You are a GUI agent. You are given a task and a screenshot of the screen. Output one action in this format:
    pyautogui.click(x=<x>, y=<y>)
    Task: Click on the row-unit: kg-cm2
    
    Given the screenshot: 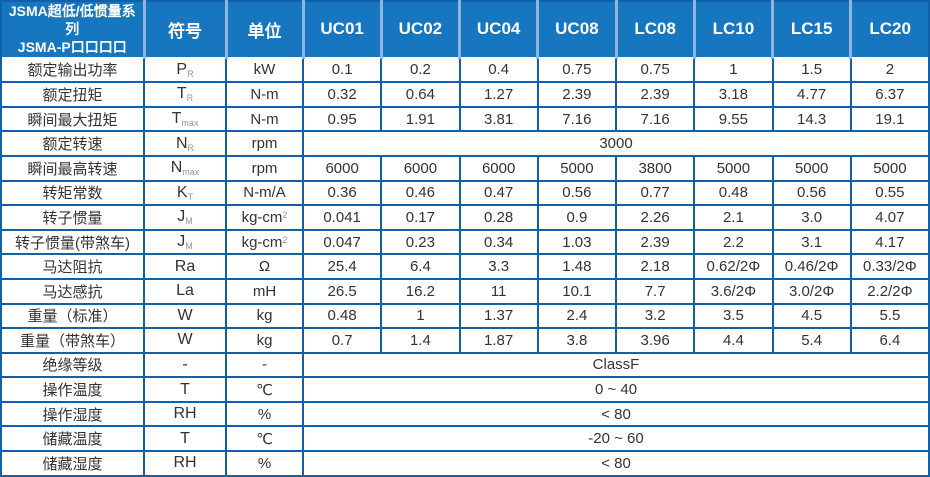 What is the action you would take?
    pyautogui.click(x=264, y=217)
    